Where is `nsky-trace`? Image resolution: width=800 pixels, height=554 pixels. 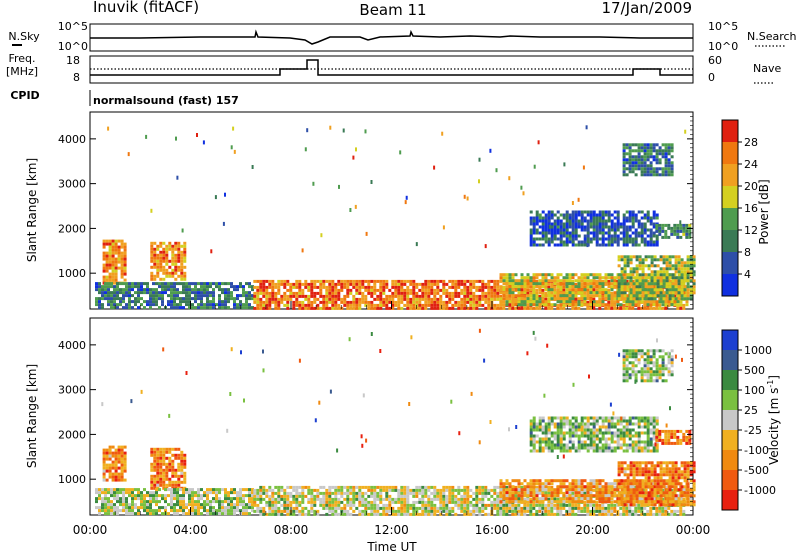 nsky-trace is located at coordinates (391, 37).